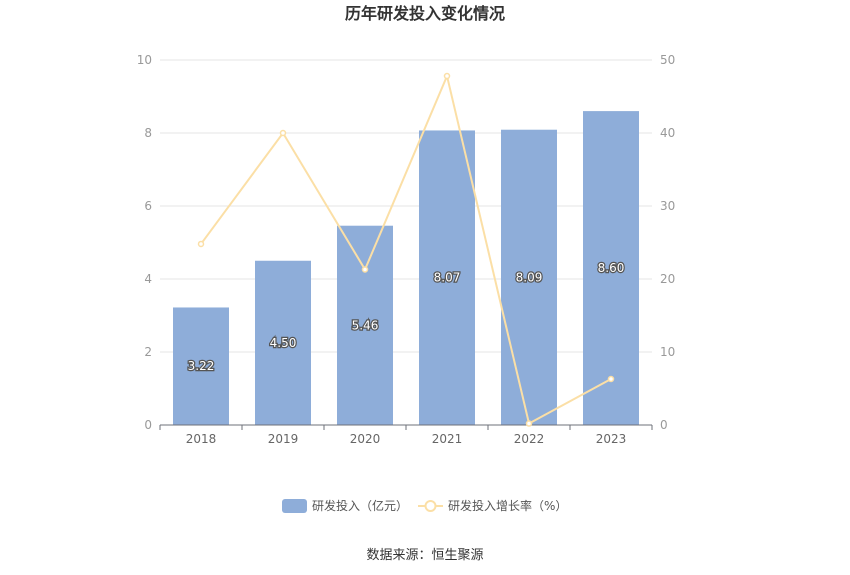 The height and width of the screenshot is (575, 850). What do you see at coordinates (424, 555) in the screenshot?
I see `source-note: 数据来源：恒生聚源` at bounding box center [424, 555].